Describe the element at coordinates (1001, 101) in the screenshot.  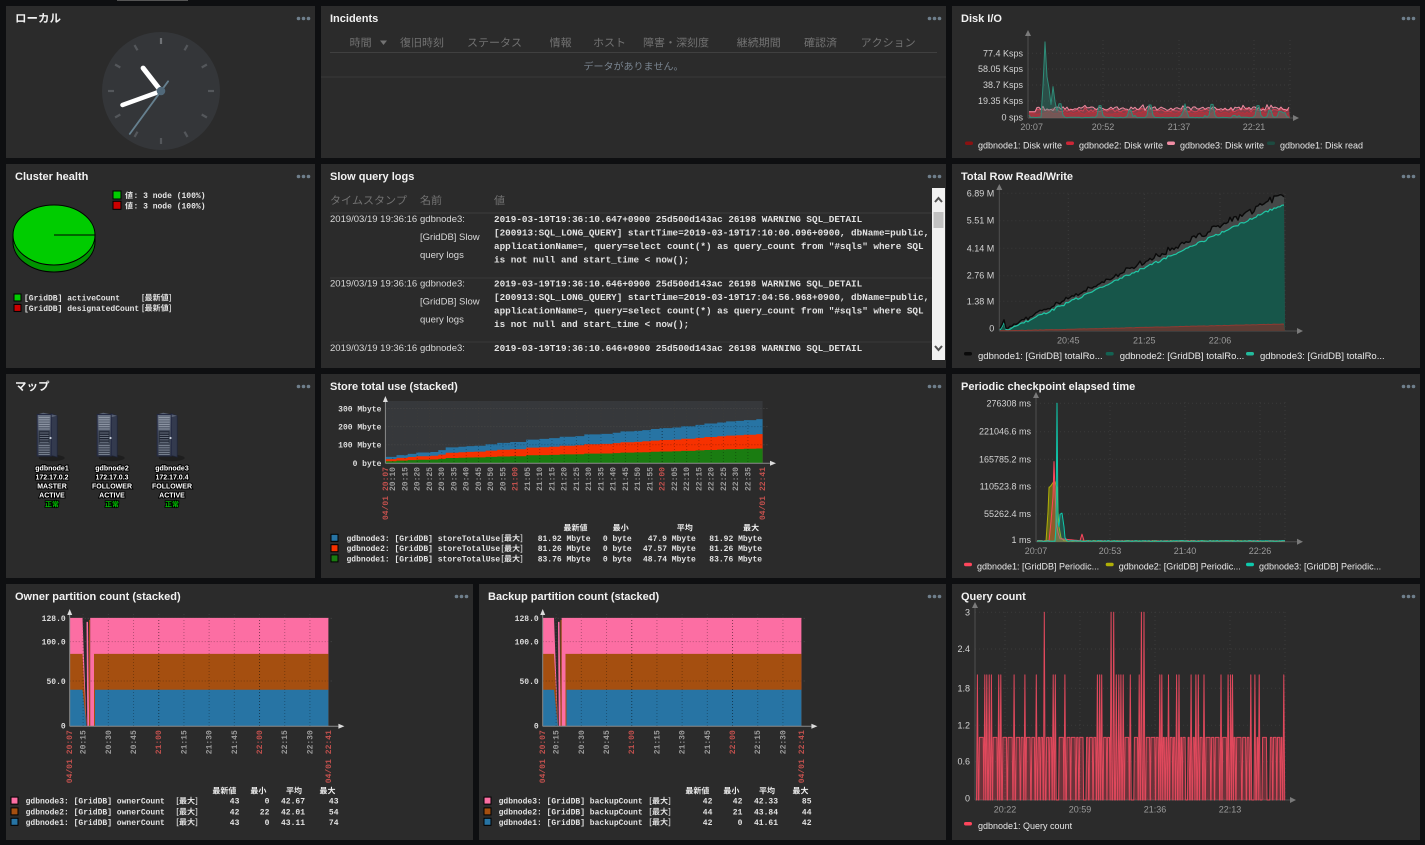
I see `svg-text: 19.35 Ksps` at that location.